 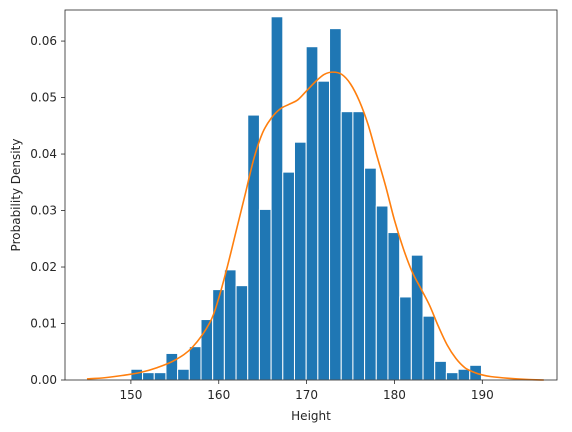 What do you see at coordinates (43, 324) in the screenshot?
I see `y-tick-label: 0.01` at bounding box center [43, 324].